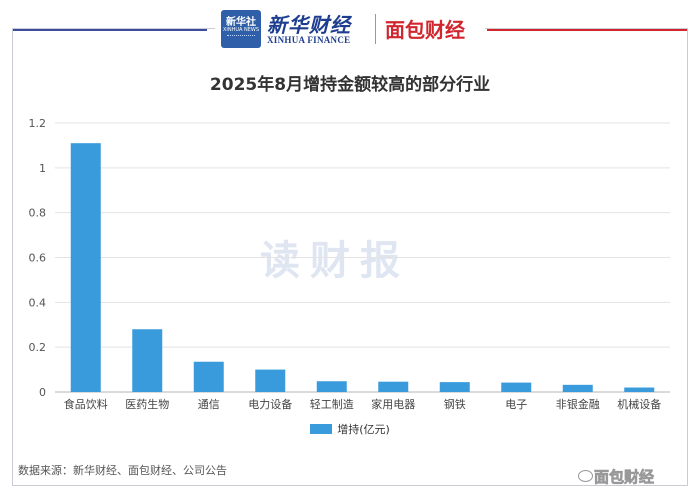 The image size is (700, 495). What do you see at coordinates (578, 404) in the screenshot?
I see `x-tick-label: 非银金融` at bounding box center [578, 404].